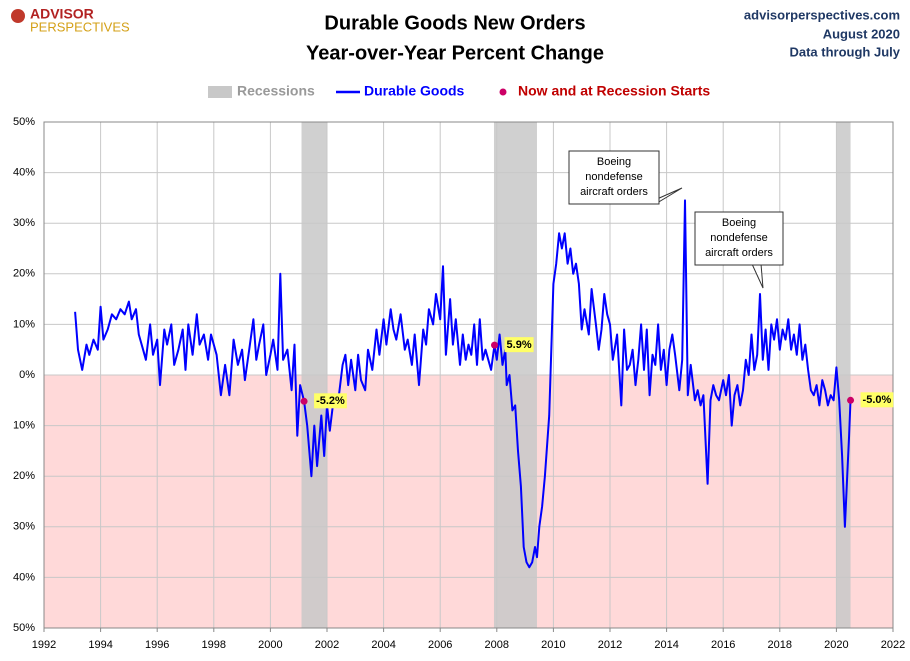 This screenshot has width=910, height=661. Describe the element at coordinates (214, 645) in the screenshot. I see `x-tick-label: 1998` at that location.